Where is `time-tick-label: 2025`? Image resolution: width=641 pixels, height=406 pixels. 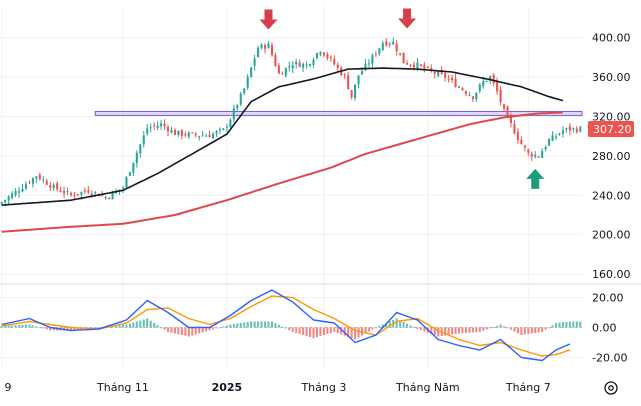 time-tick-label: 2025 is located at coordinates (227, 387).